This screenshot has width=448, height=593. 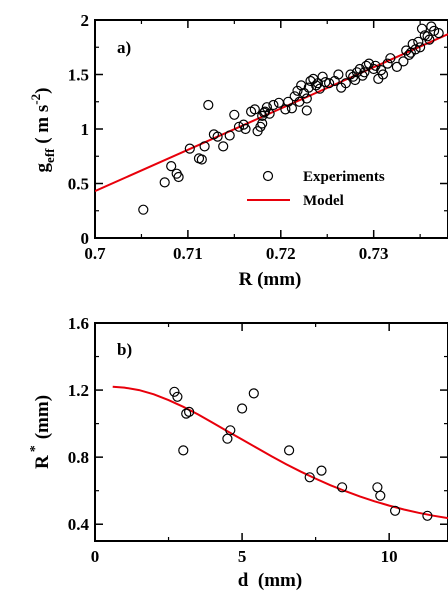 I want to click on panel-b-x-tick-label: 5, so click(x=242, y=556).